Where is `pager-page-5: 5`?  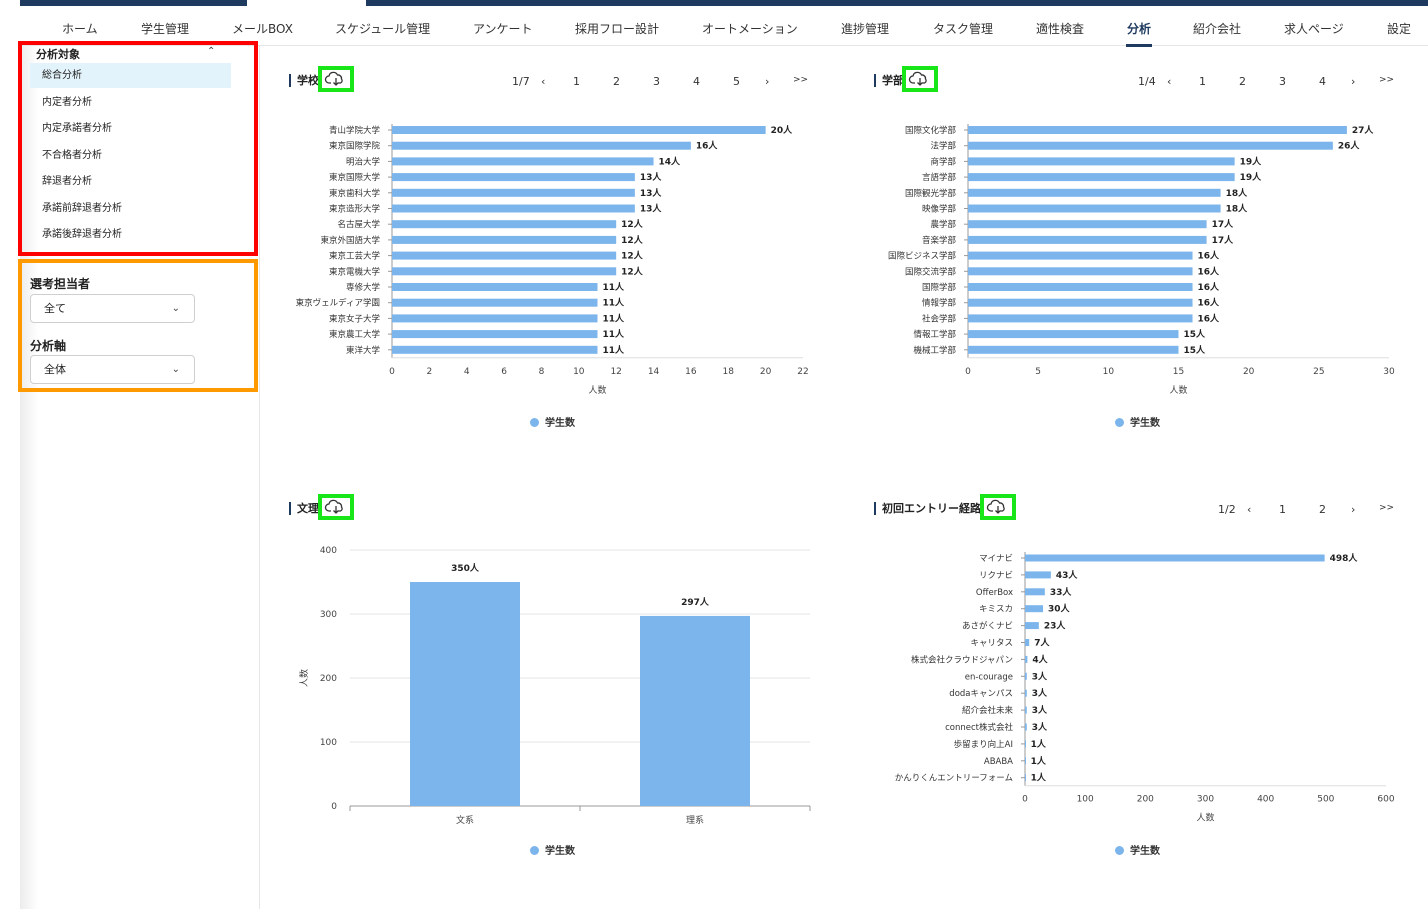
pager-page-5: 5 is located at coordinates (736, 81).